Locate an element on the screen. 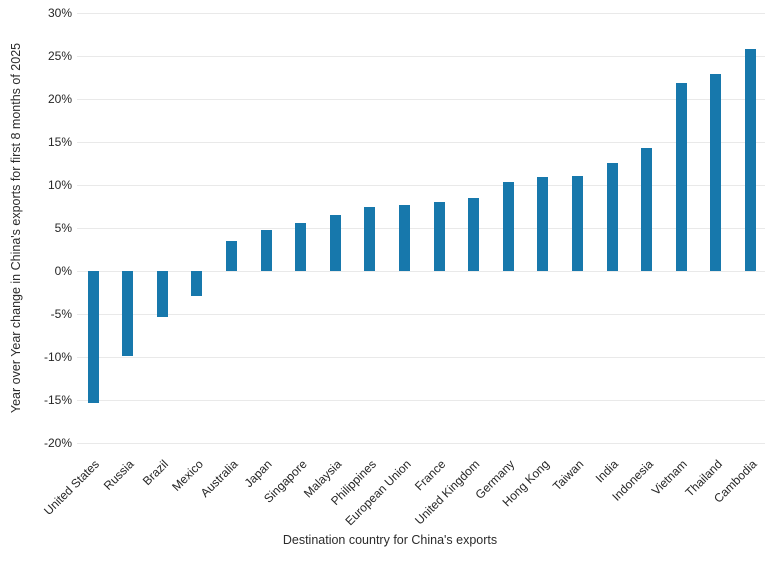 Image resolution: width=780 pixels, height=566 pixels. x-axis-tick-label: India is located at coordinates (606, 471).